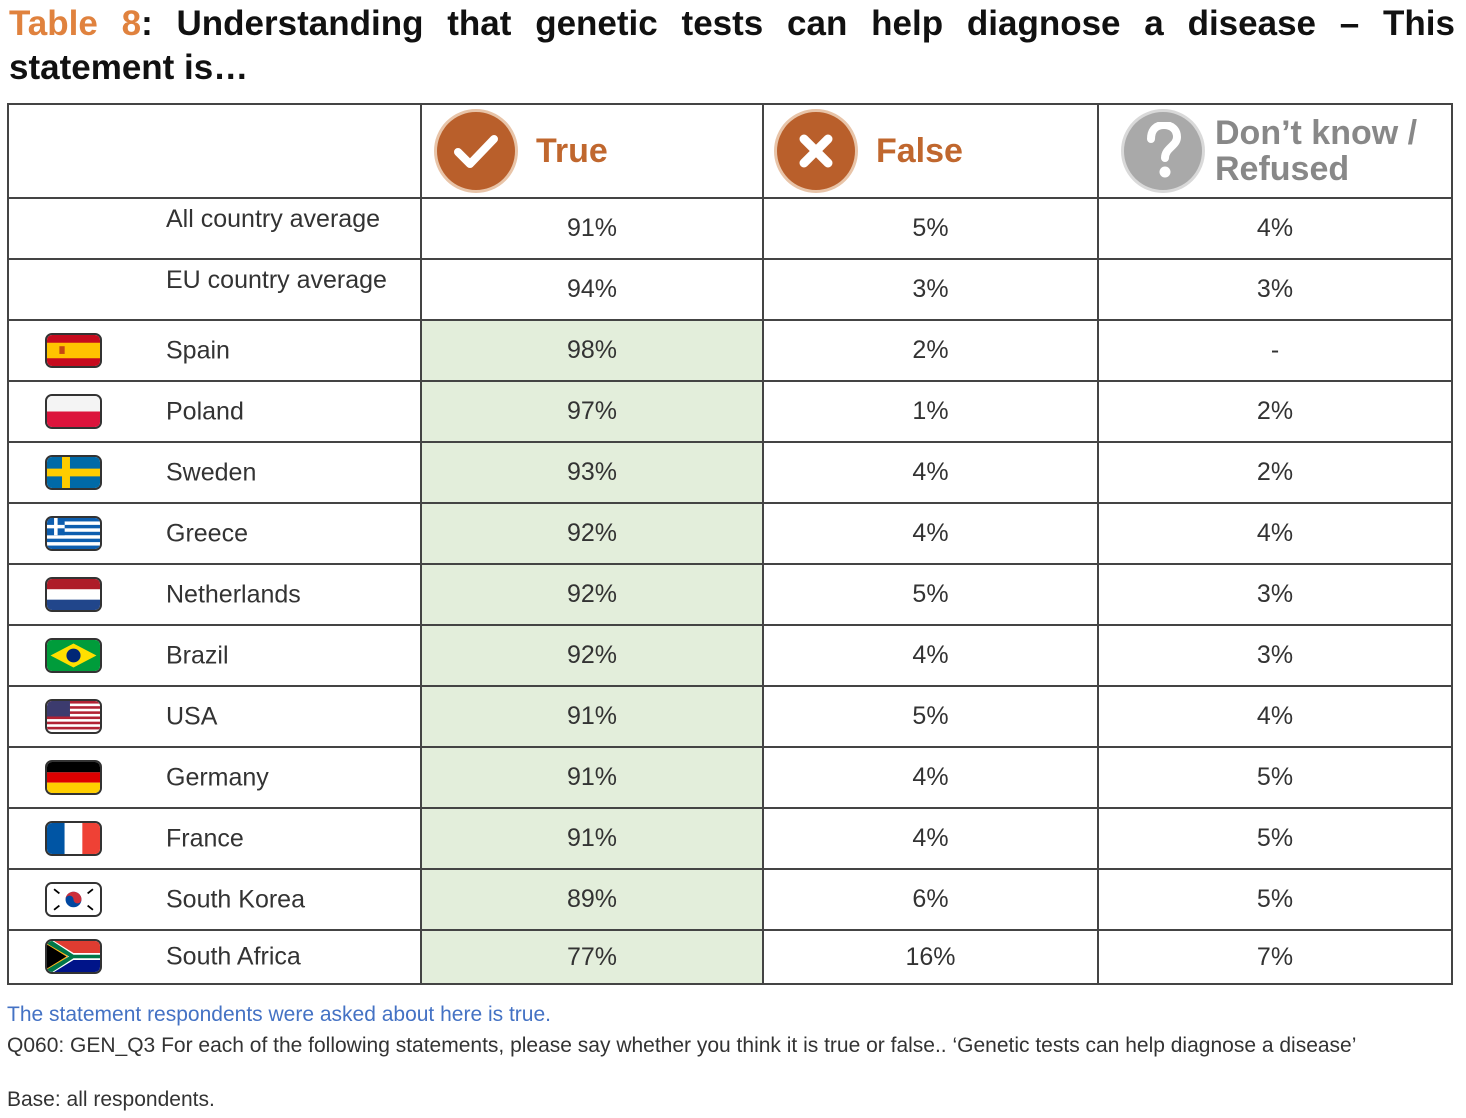  Describe the element at coordinates (730, 899) in the screenshot. I see `table-row: South Korea 89% 6% 5%` at that location.